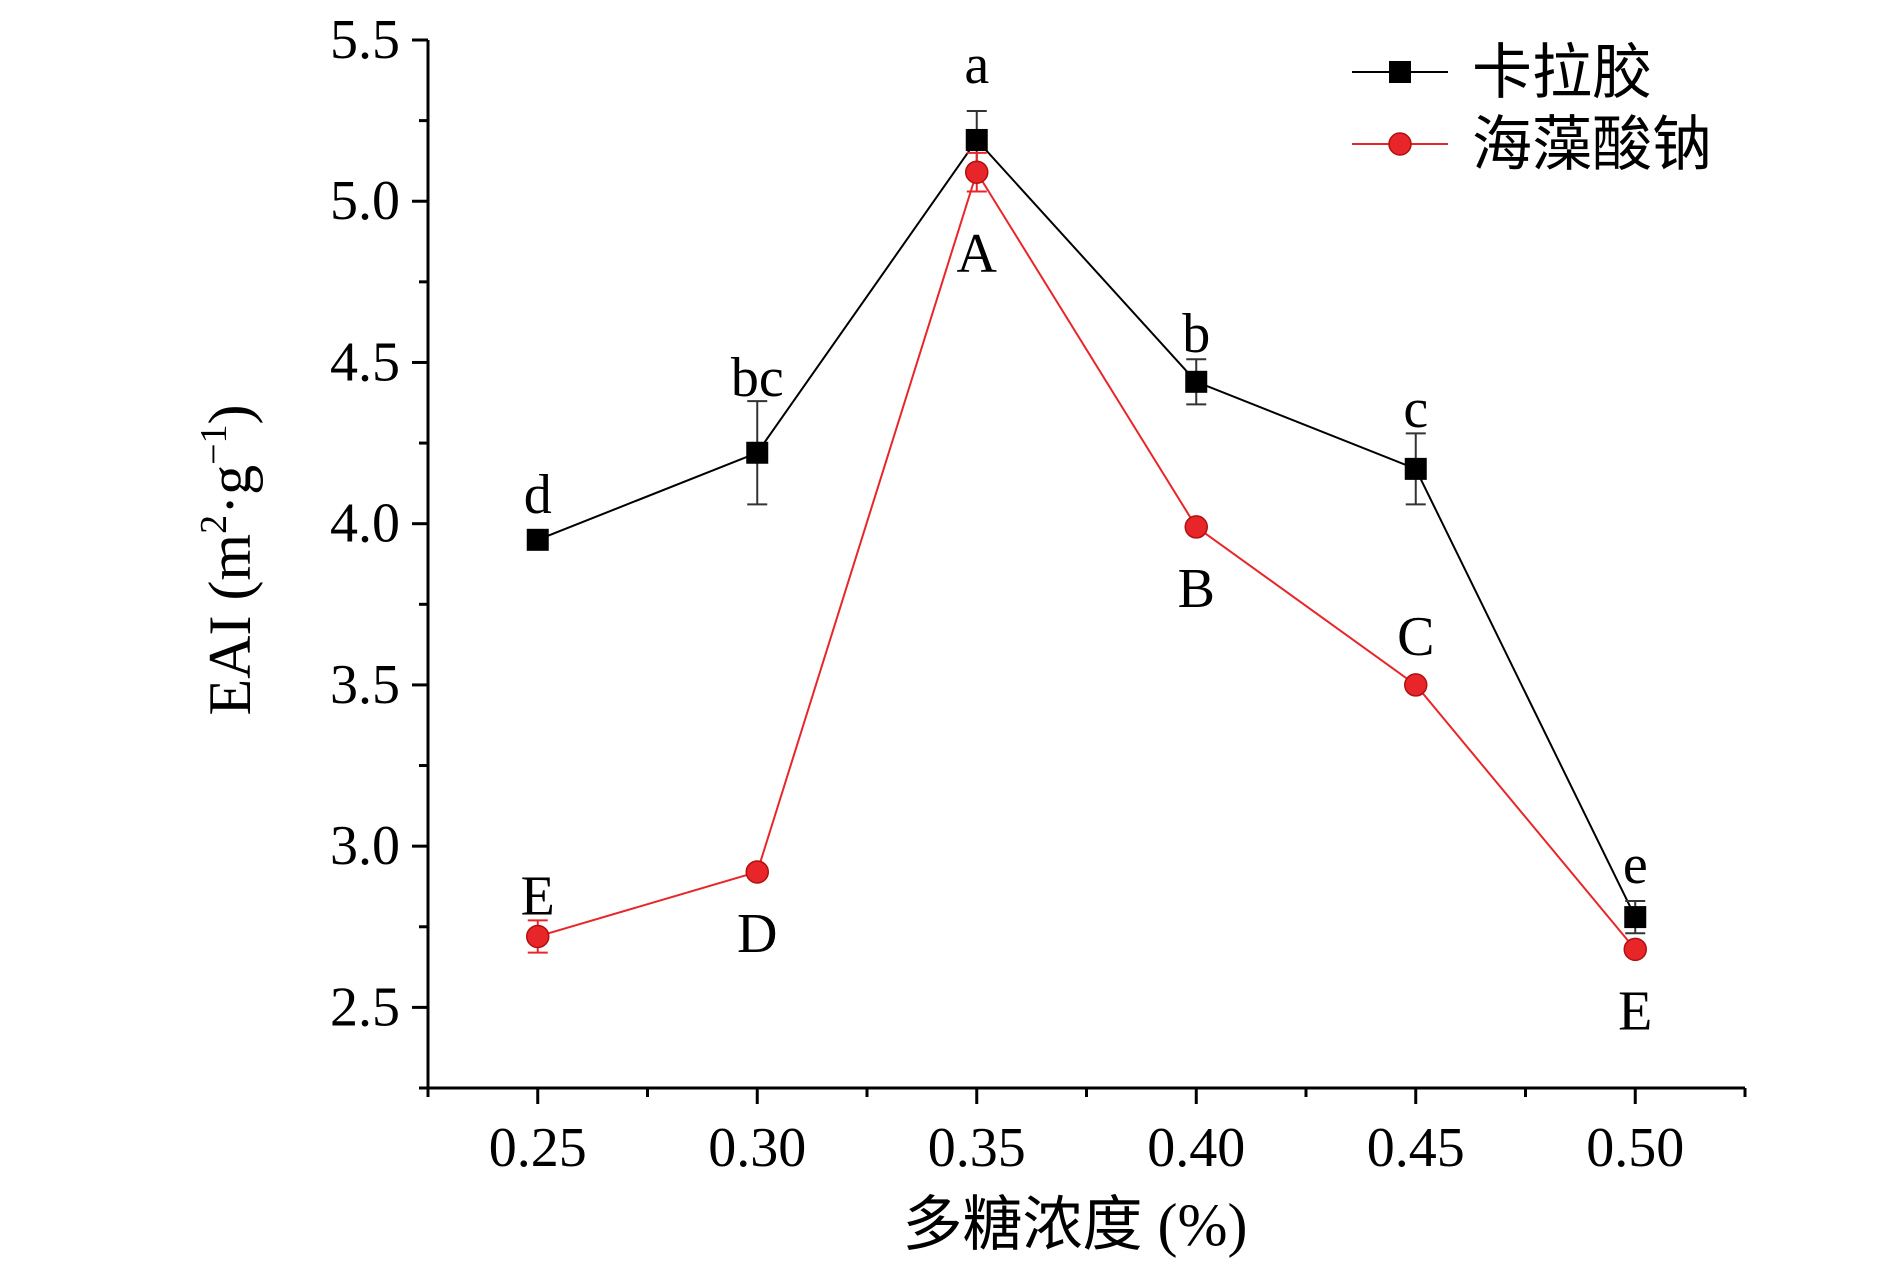  I want to click on significance-label: d, so click(538, 495).